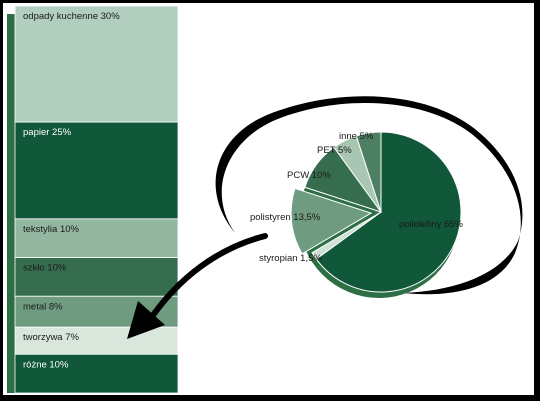 This screenshot has width=540, height=401. What do you see at coordinates (12, 203) in the screenshot?
I see `column-shadow` at bounding box center [12, 203].